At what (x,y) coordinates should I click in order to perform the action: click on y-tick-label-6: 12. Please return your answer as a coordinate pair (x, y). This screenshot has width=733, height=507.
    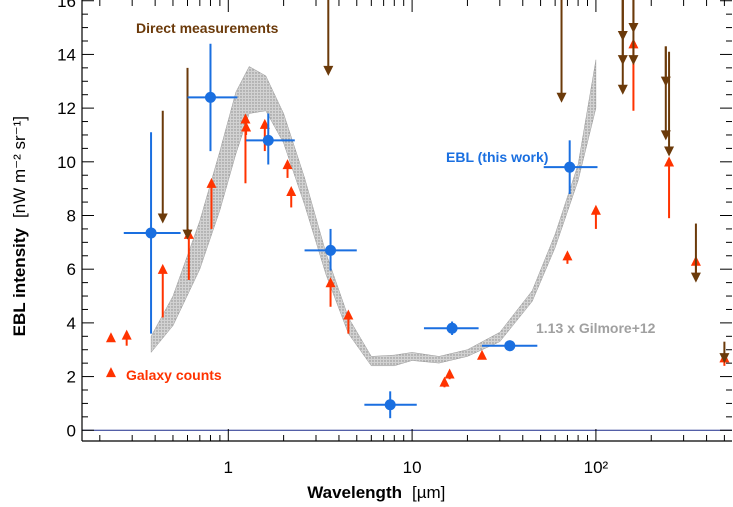
    Looking at the image, I should click on (66, 108).